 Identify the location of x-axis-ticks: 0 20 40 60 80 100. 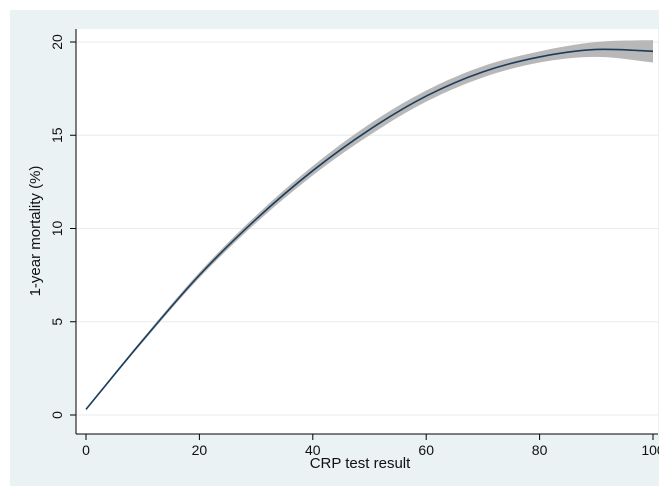
(370, 446).